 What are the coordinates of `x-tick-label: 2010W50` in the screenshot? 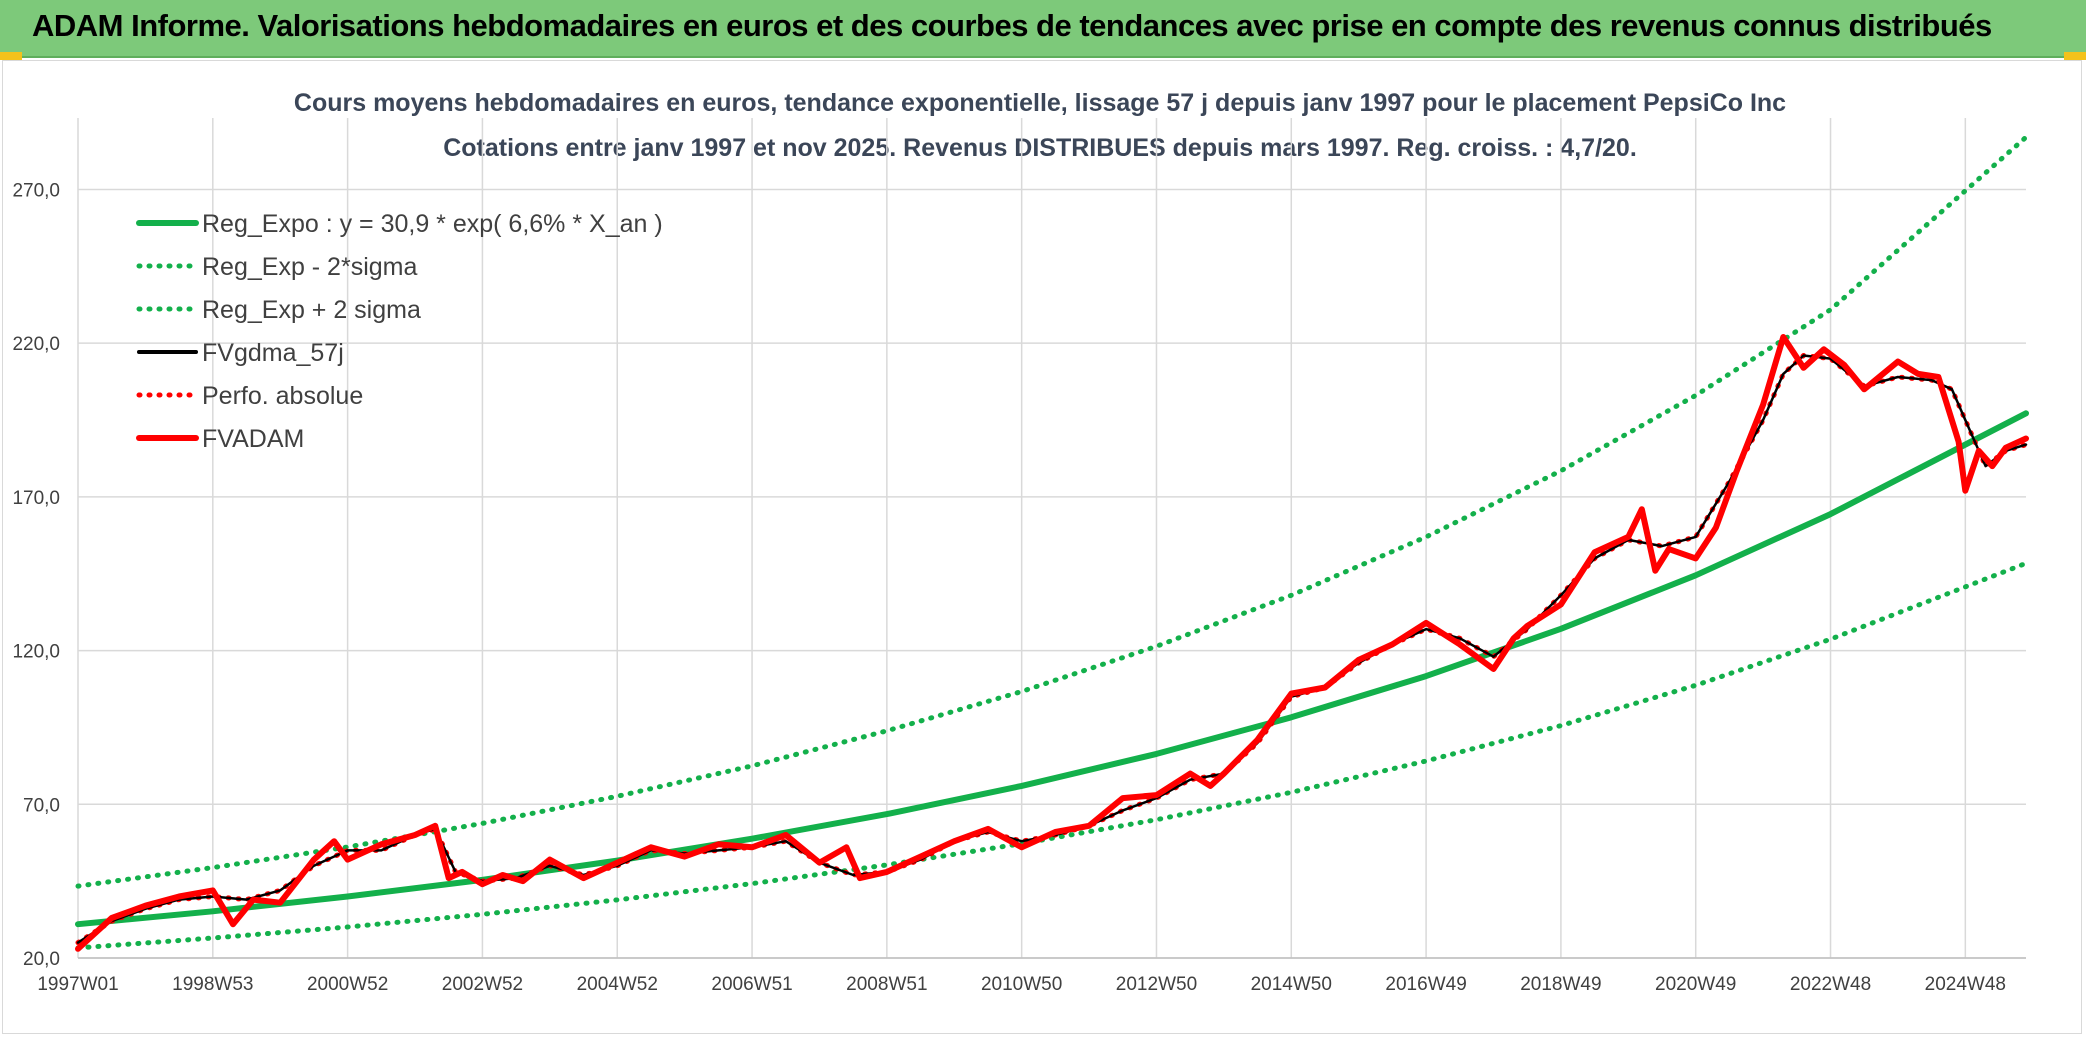 It's located at (1021, 984).